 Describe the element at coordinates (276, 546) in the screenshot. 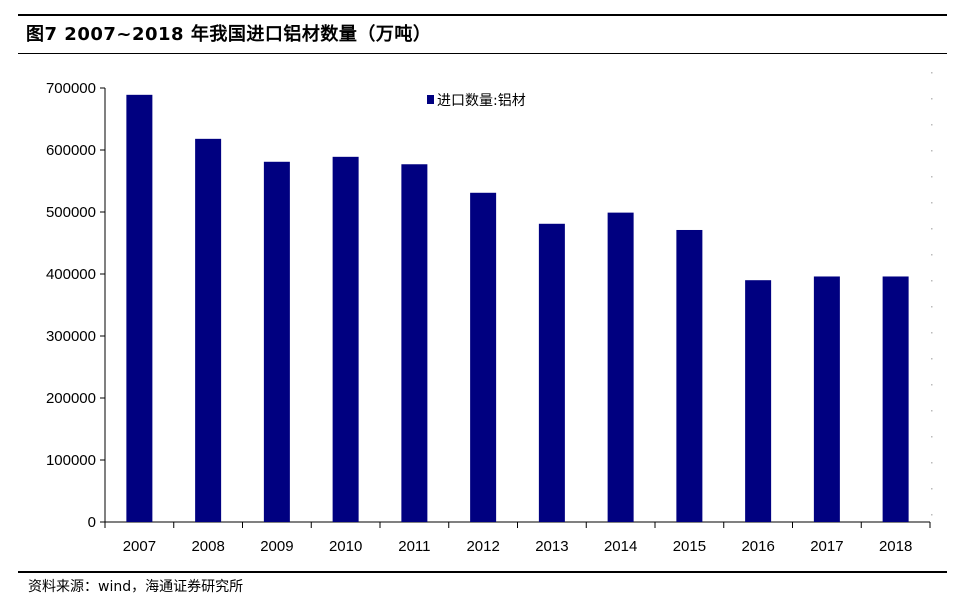

I see `x-tick-label: 2009` at that location.